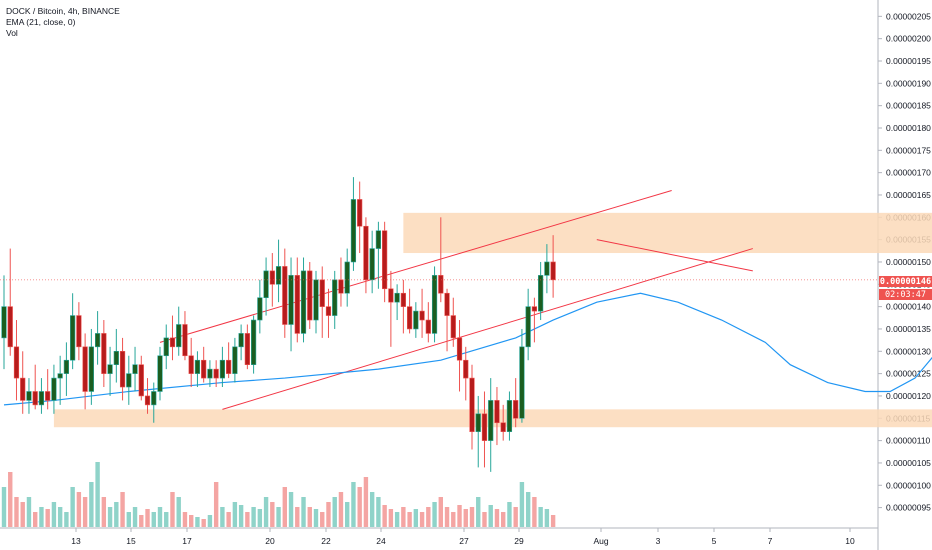 The width and height of the screenshot is (932, 550). What do you see at coordinates (770, 541) in the screenshot?
I see `time-tick-label: 7` at bounding box center [770, 541].